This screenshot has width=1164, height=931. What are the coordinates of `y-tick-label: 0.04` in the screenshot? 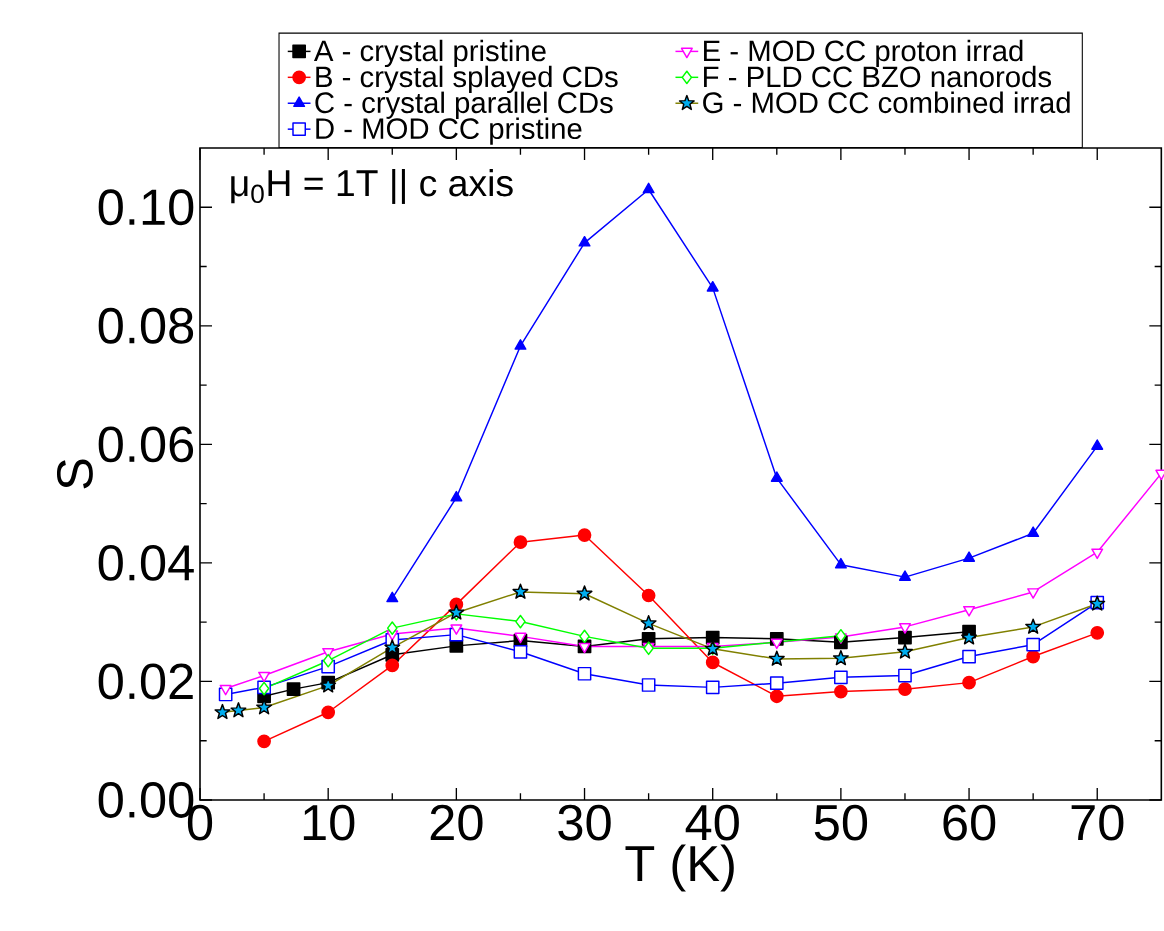 It's located at (146, 563).